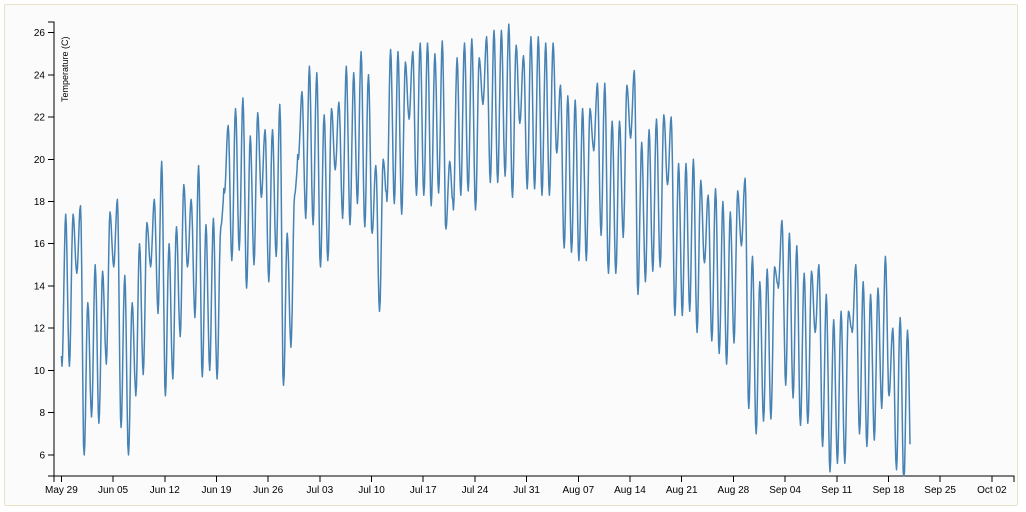 The width and height of the screenshot is (1026, 512). What do you see at coordinates (785, 490) in the screenshot?
I see `x-tick-label: Sep 04` at bounding box center [785, 490].